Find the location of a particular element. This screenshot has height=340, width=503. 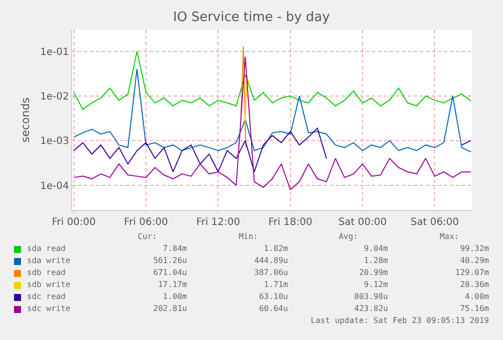

text: 671.04u is located at coordinates (169, 272).